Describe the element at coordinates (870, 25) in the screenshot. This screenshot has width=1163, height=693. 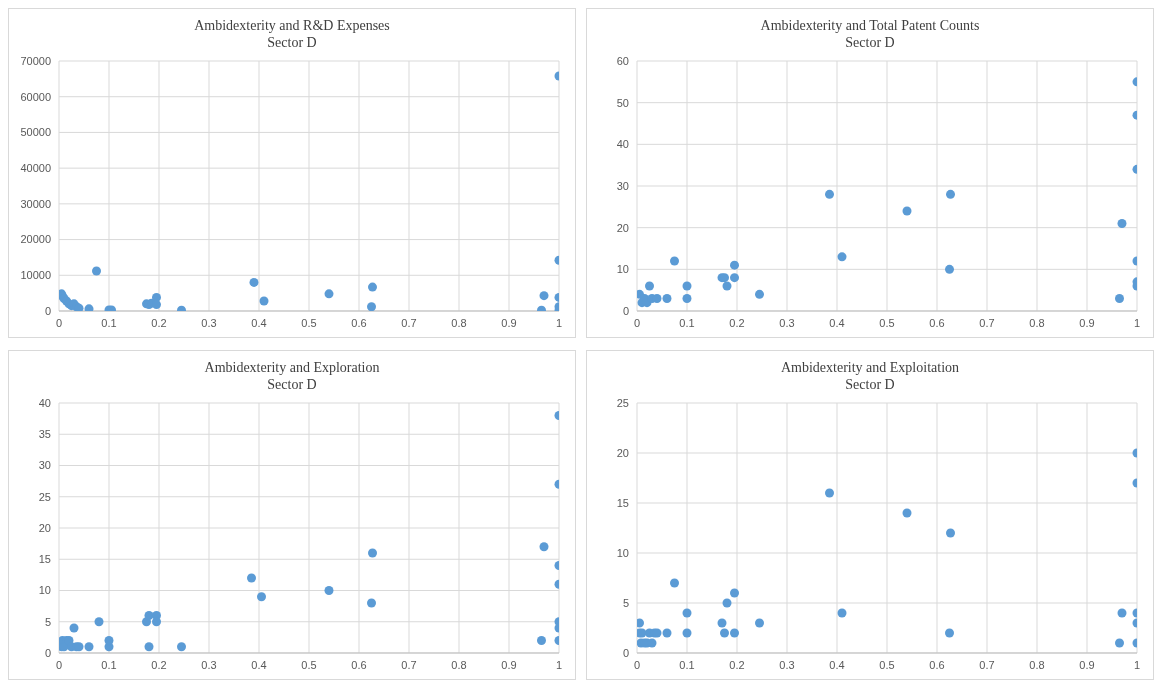
I see `chart-title: Ambidexterity and Total Patent Counts` at that location.